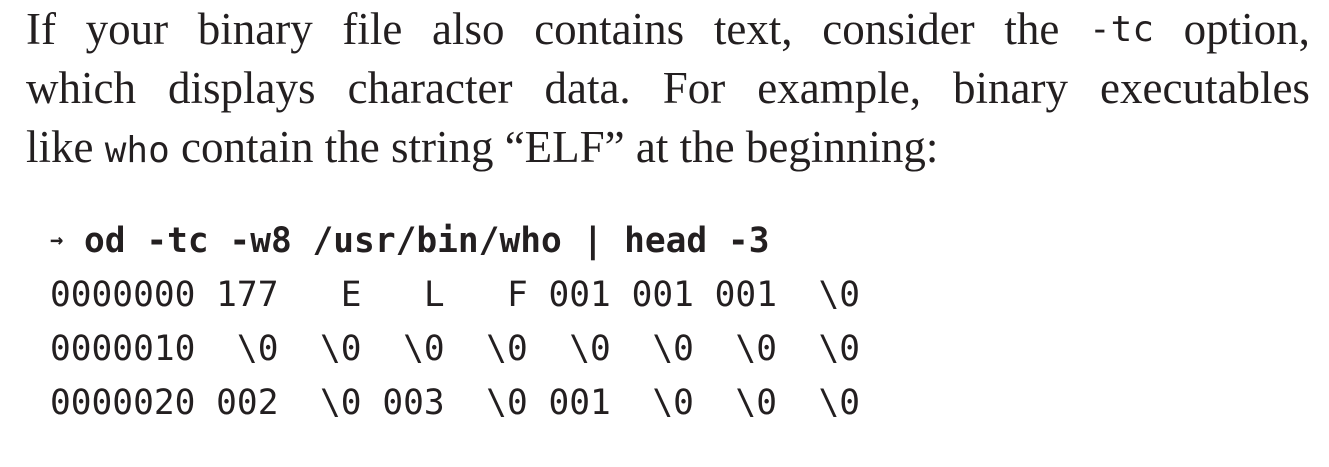  What do you see at coordinates (427, 241) in the screenshot?
I see `command-text: od -tc -w8 /usr/bin/who | head -3` at bounding box center [427, 241].